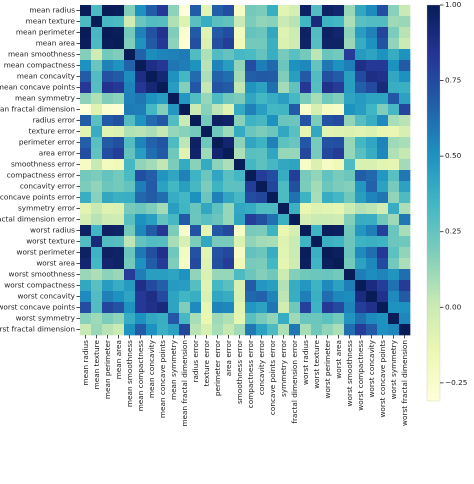 The height and width of the screenshot is (484, 474). I want to click on x-tick-label: mean smoothness, so click(129, 373).